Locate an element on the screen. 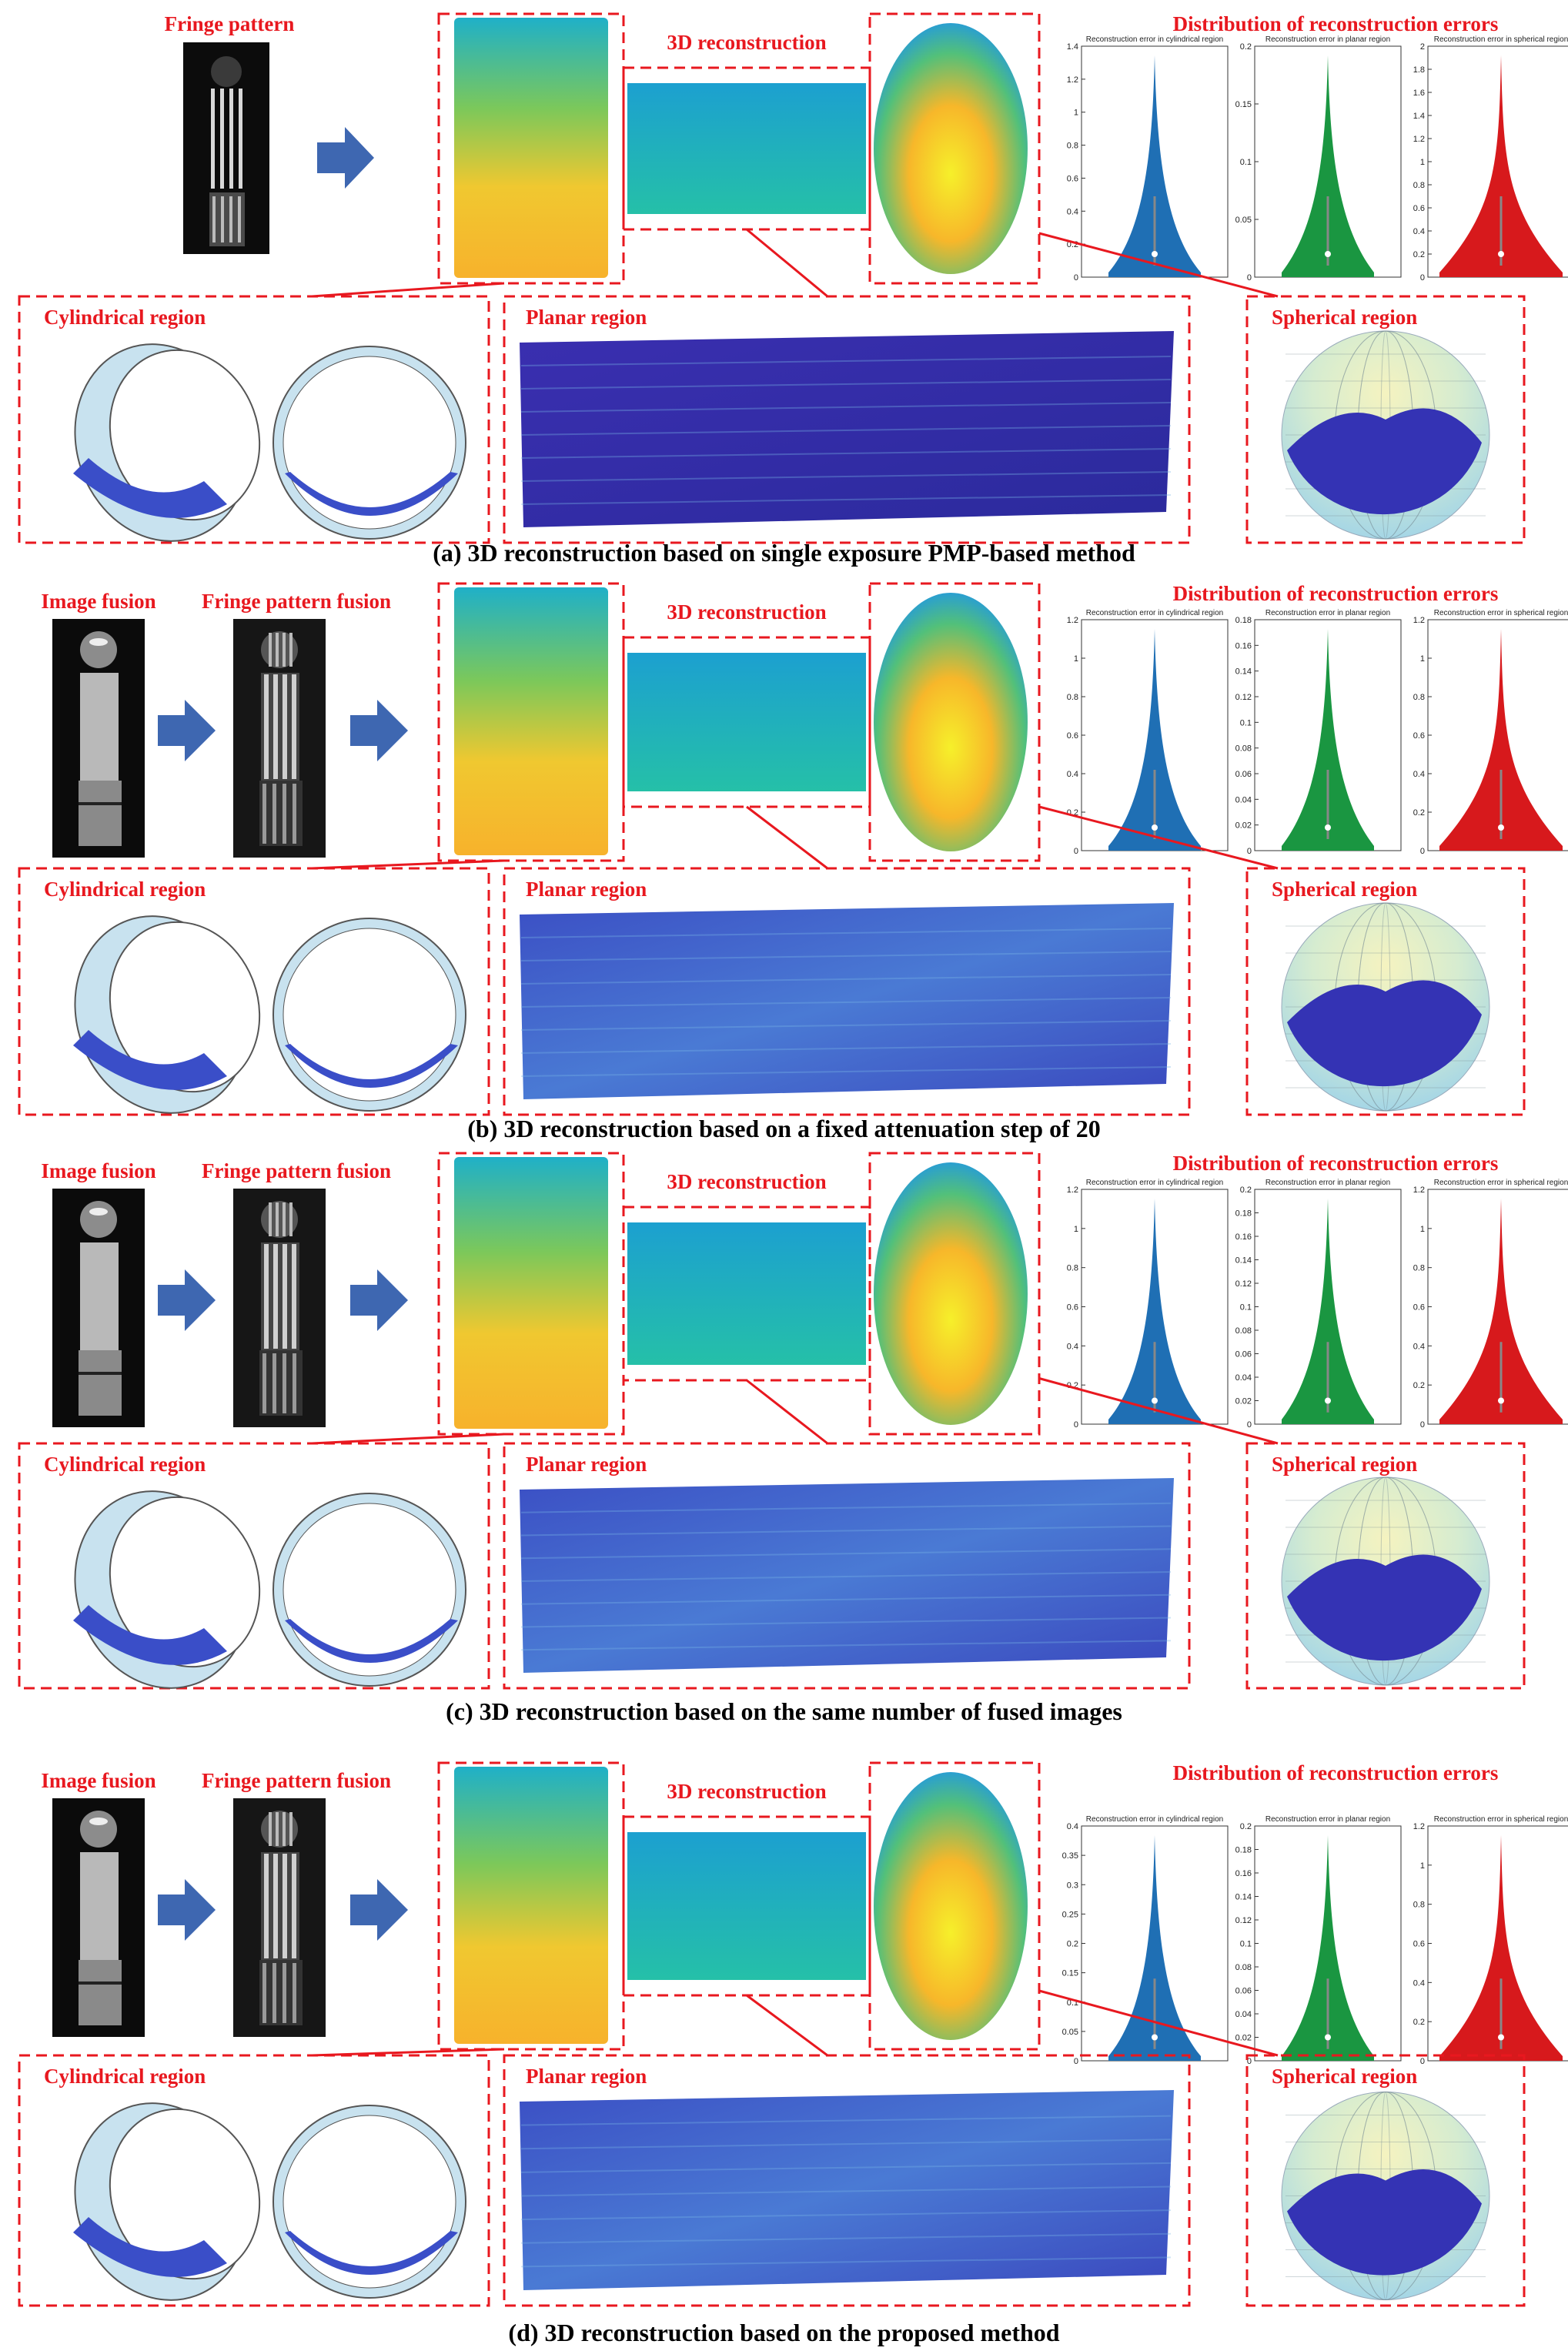  violin-tick: 0.15 is located at coordinates (1243, 105).